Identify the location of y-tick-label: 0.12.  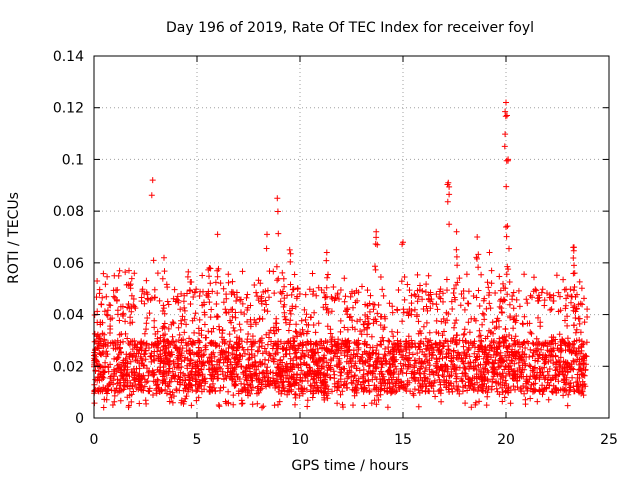
(68, 109).